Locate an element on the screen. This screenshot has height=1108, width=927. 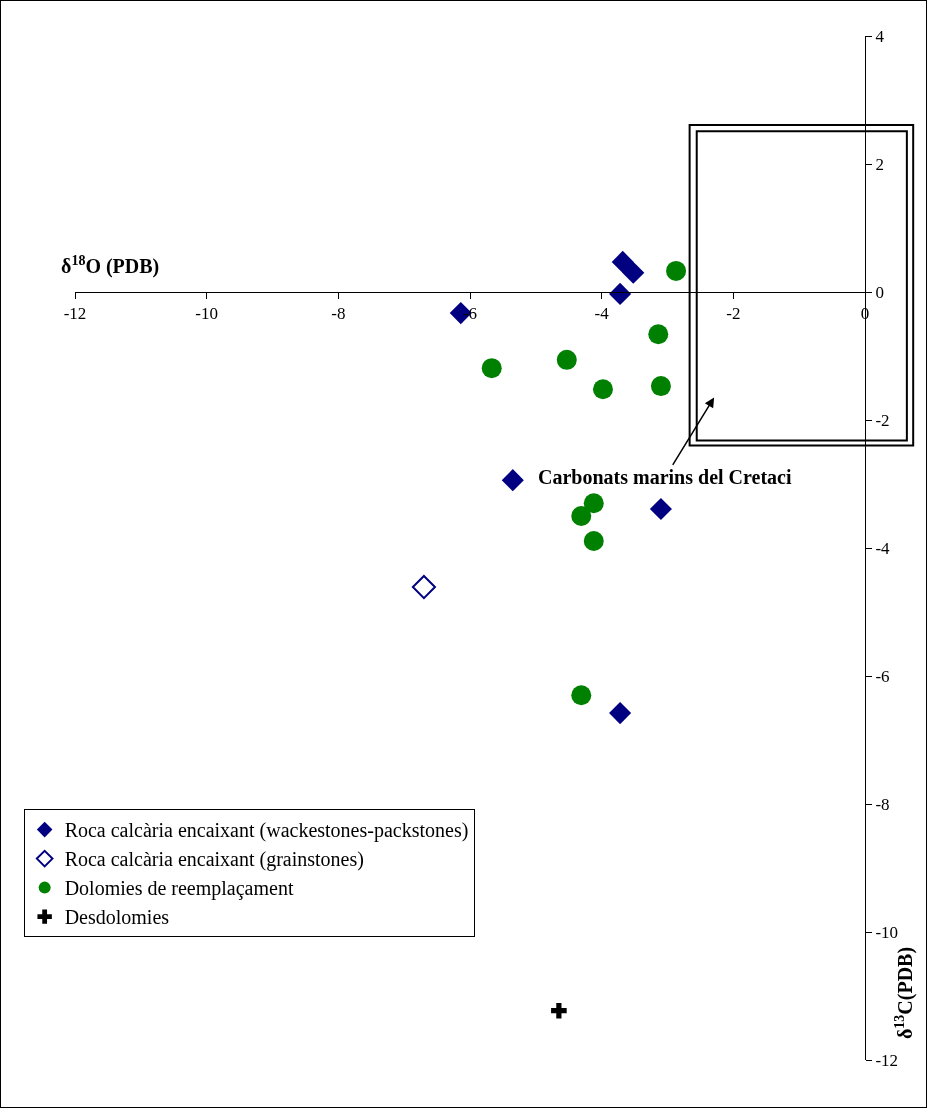
y-tick-label: -10 is located at coordinates (887, 932).